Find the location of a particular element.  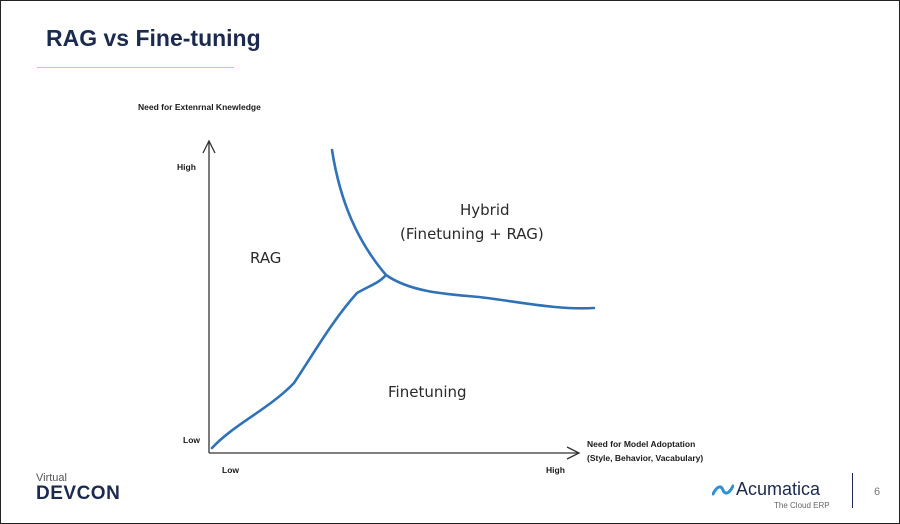

acumatica-logo-icon is located at coordinates (723, 490).